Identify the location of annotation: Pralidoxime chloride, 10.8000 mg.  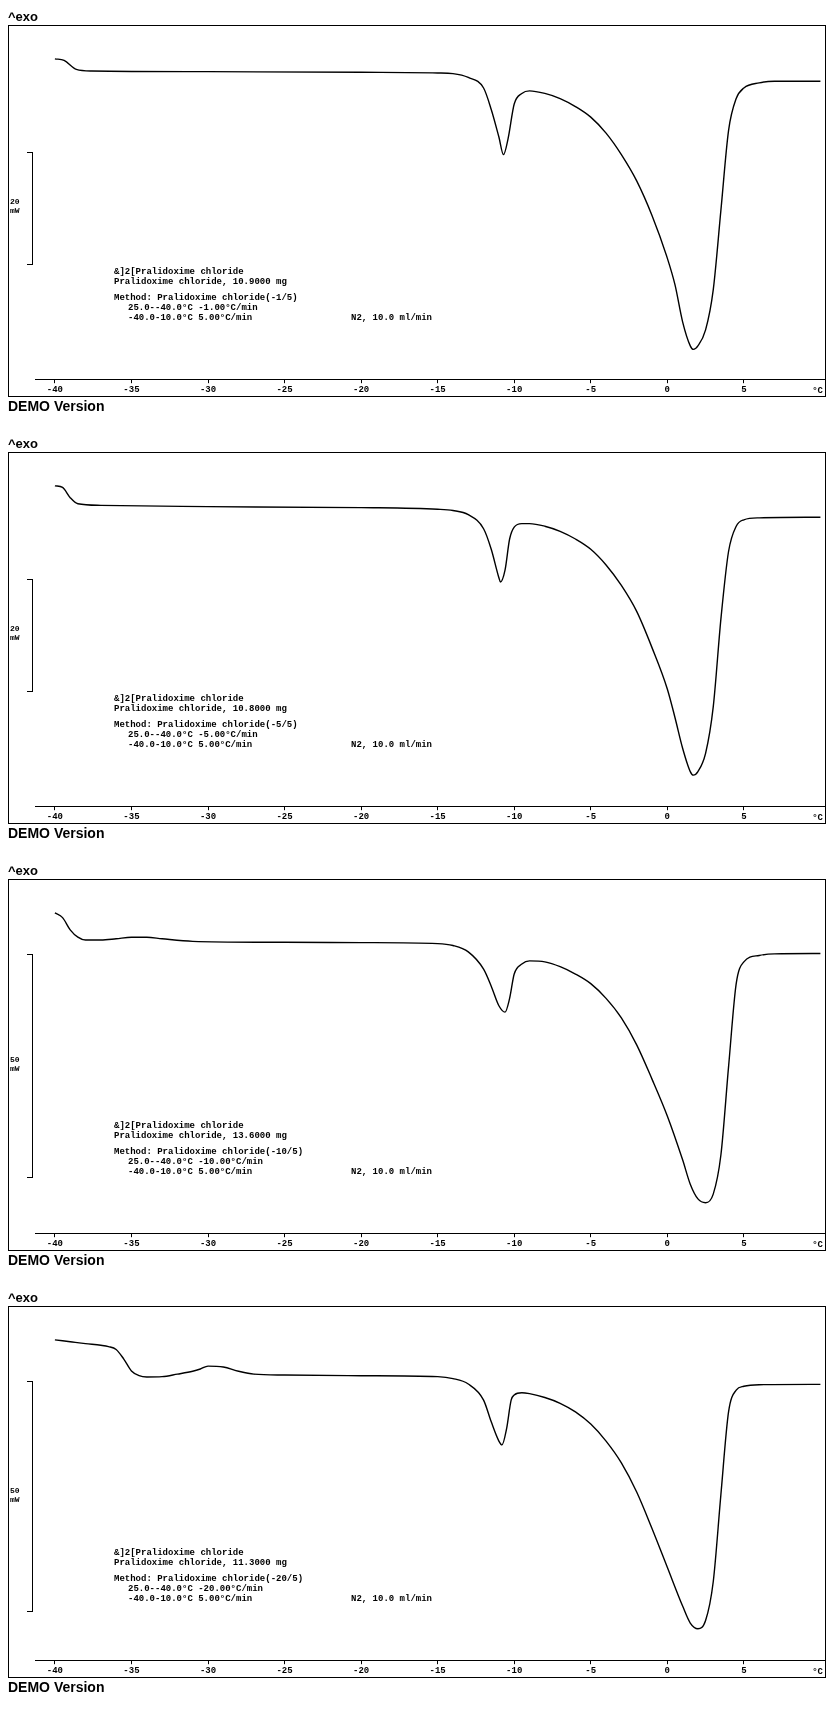
(200, 709).